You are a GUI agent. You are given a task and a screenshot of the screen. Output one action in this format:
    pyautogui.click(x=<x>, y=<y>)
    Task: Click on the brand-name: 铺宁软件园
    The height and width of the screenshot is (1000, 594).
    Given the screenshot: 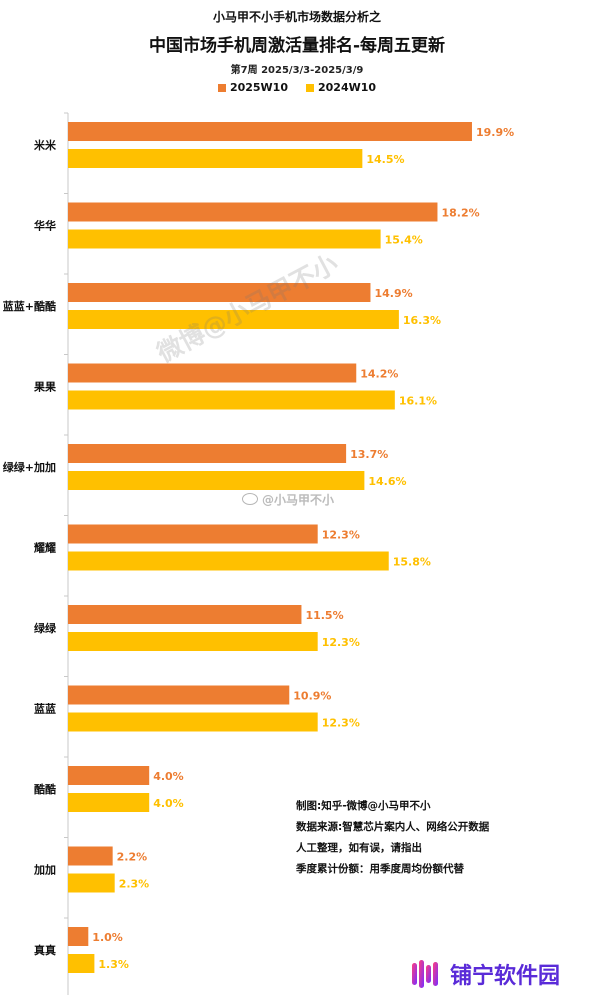 What is the action you would take?
    pyautogui.click(x=505, y=976)
    